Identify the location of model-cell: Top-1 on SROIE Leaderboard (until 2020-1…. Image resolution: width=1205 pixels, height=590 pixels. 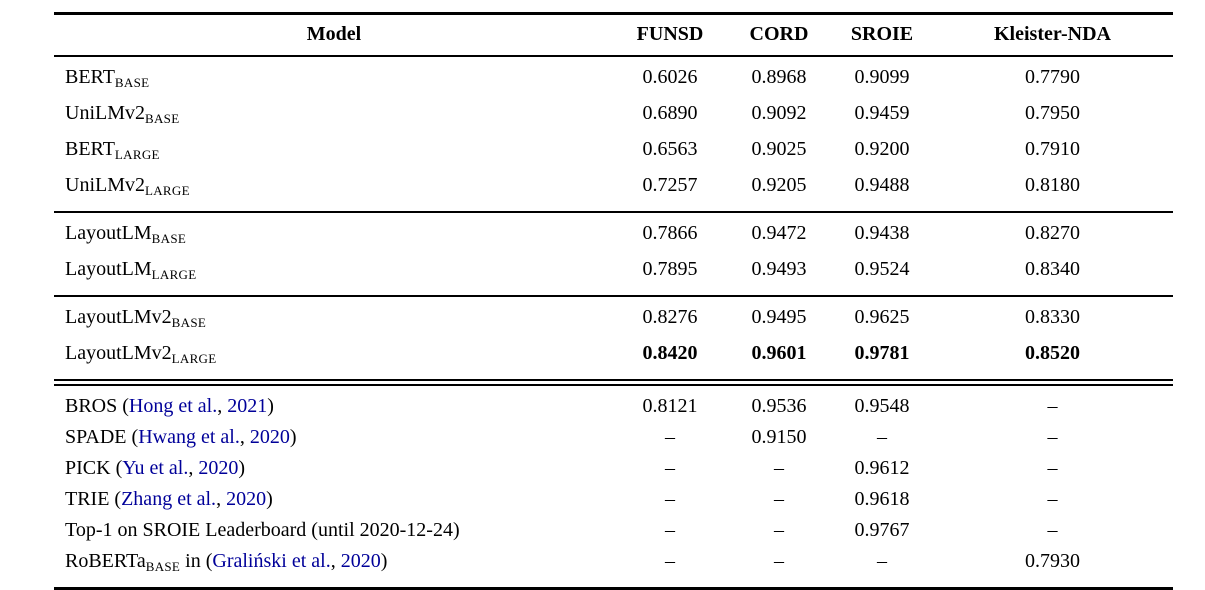
(334, 530).